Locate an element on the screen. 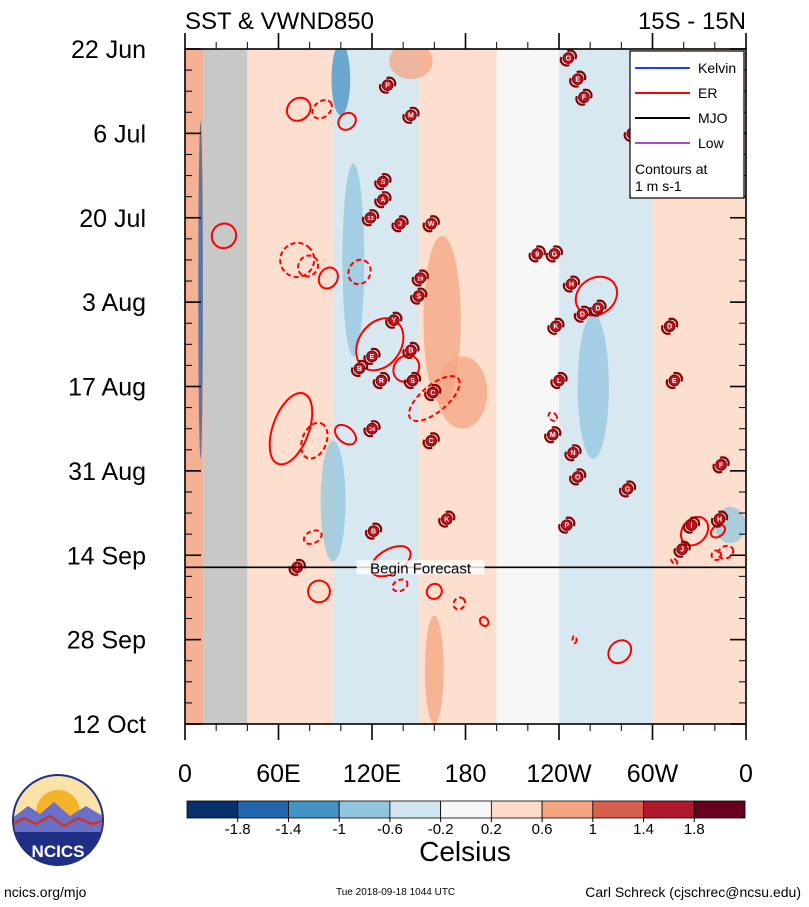  colorbar-tick-label: 0.6 is located at coordinates (542, 829).